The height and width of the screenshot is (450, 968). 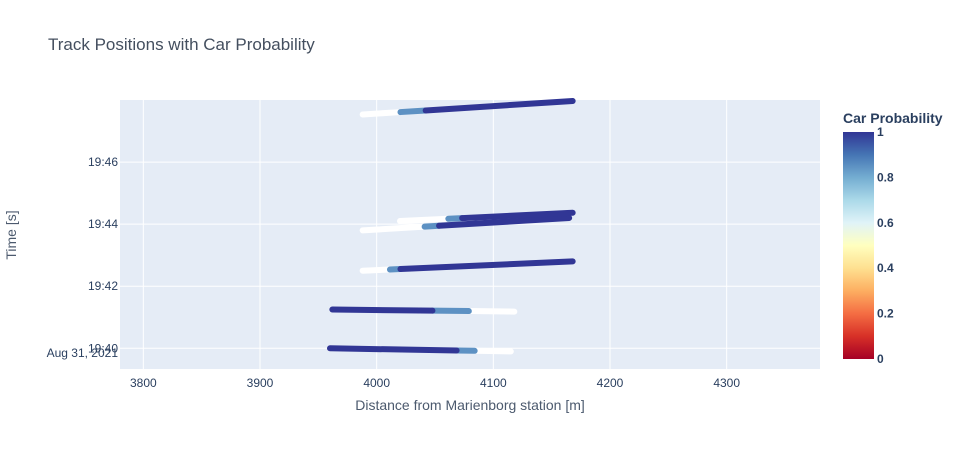 What do you see at coordinates (493, 383) in the screenshot?
I see `x-tick-label: 4100` at bounding box center [493, 383].